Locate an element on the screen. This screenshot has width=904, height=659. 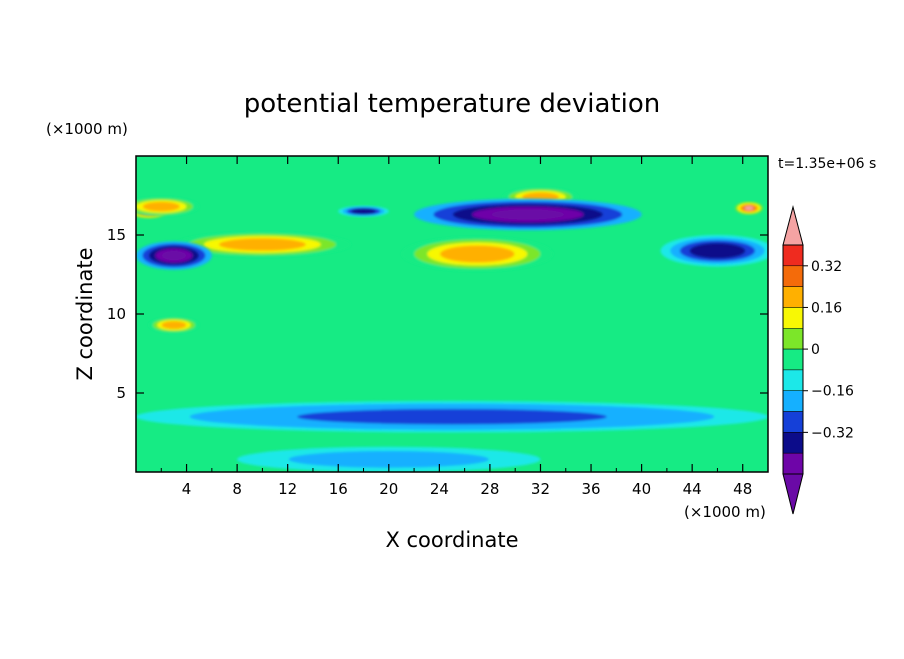
colorbar-tick-label: 0.32 is located at coordinates (826, 267).